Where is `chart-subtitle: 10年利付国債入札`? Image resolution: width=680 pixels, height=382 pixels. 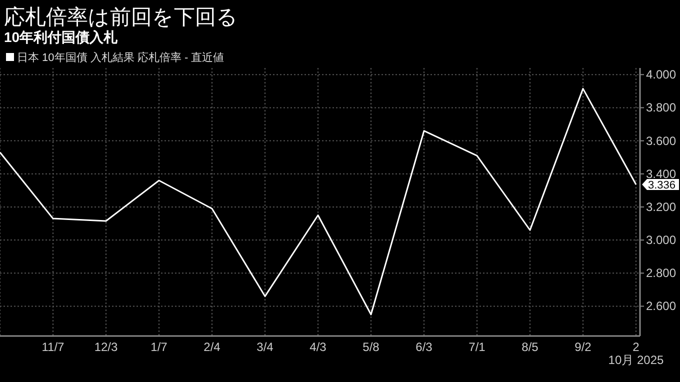 chart-subtitle: 10年利付国債入札 is located at coordinates (61, 37).